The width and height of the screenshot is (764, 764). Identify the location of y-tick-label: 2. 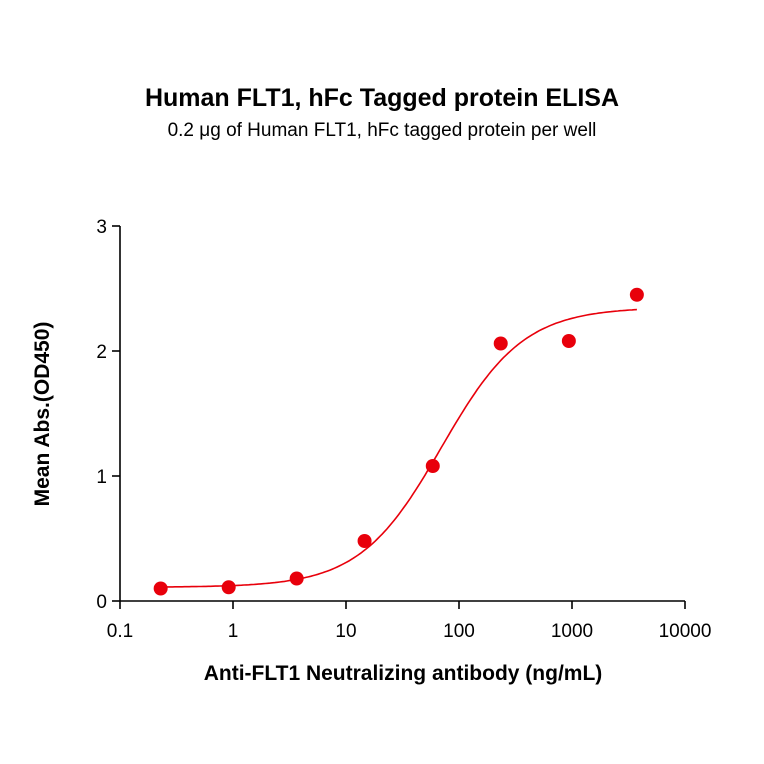
(101, 352).